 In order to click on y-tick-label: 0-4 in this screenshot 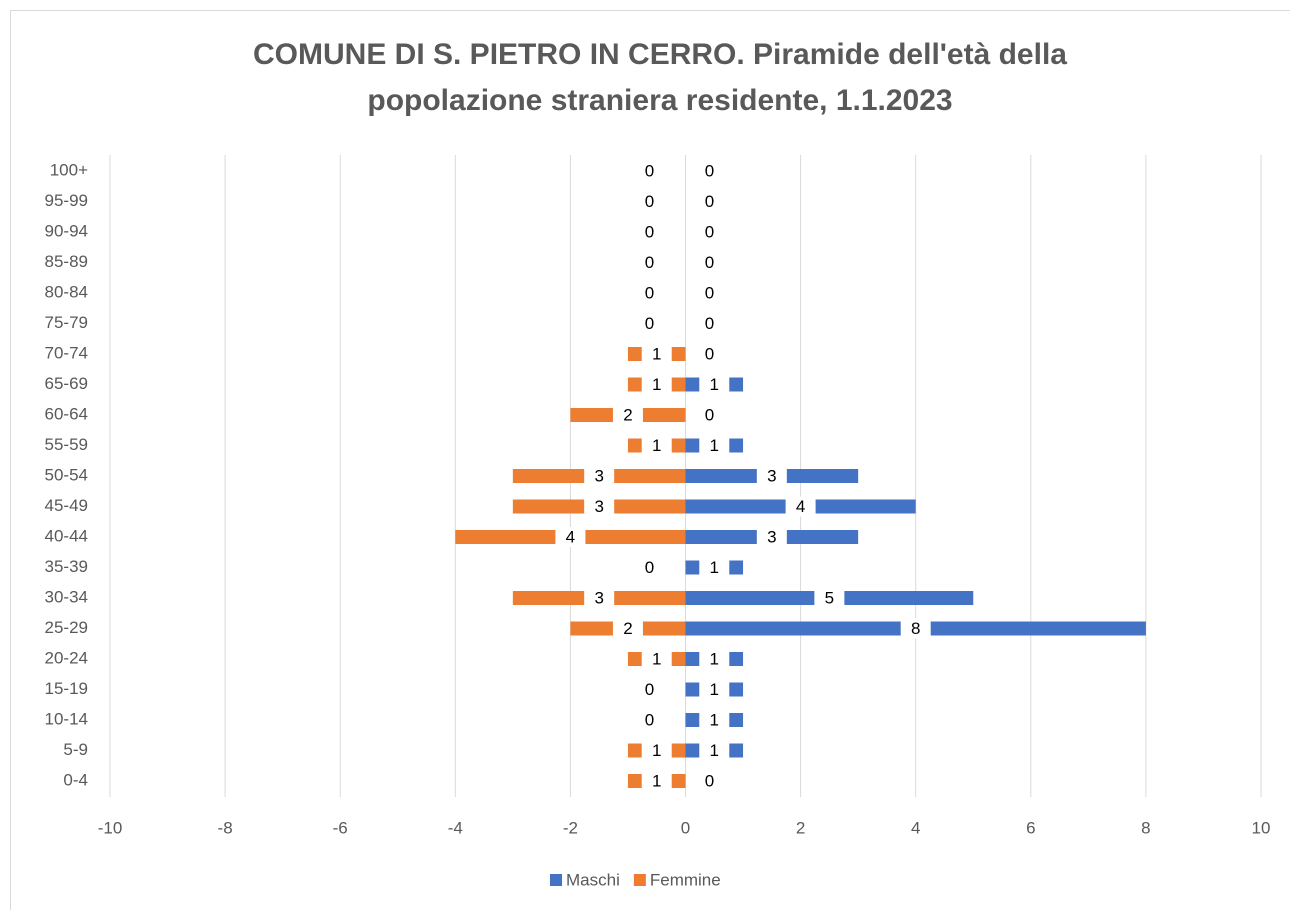, I will do `click(75, 779)`.